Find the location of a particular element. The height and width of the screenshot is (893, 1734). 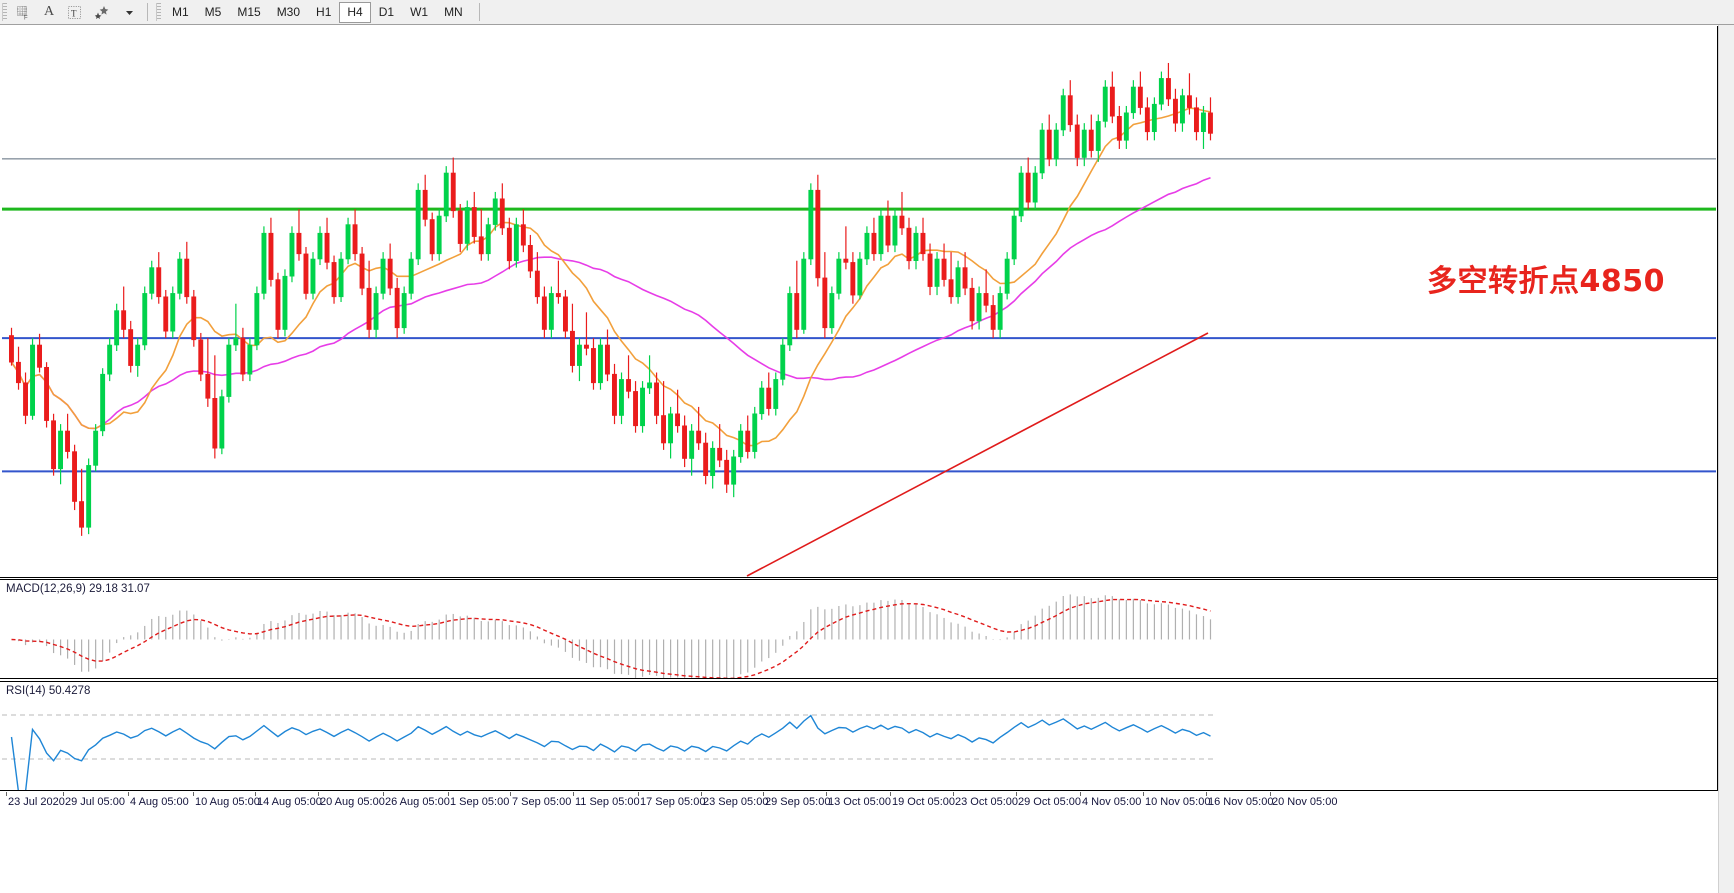

rsi-pane: RSI(14) 50.4278 is located at coordinates (859, 736).